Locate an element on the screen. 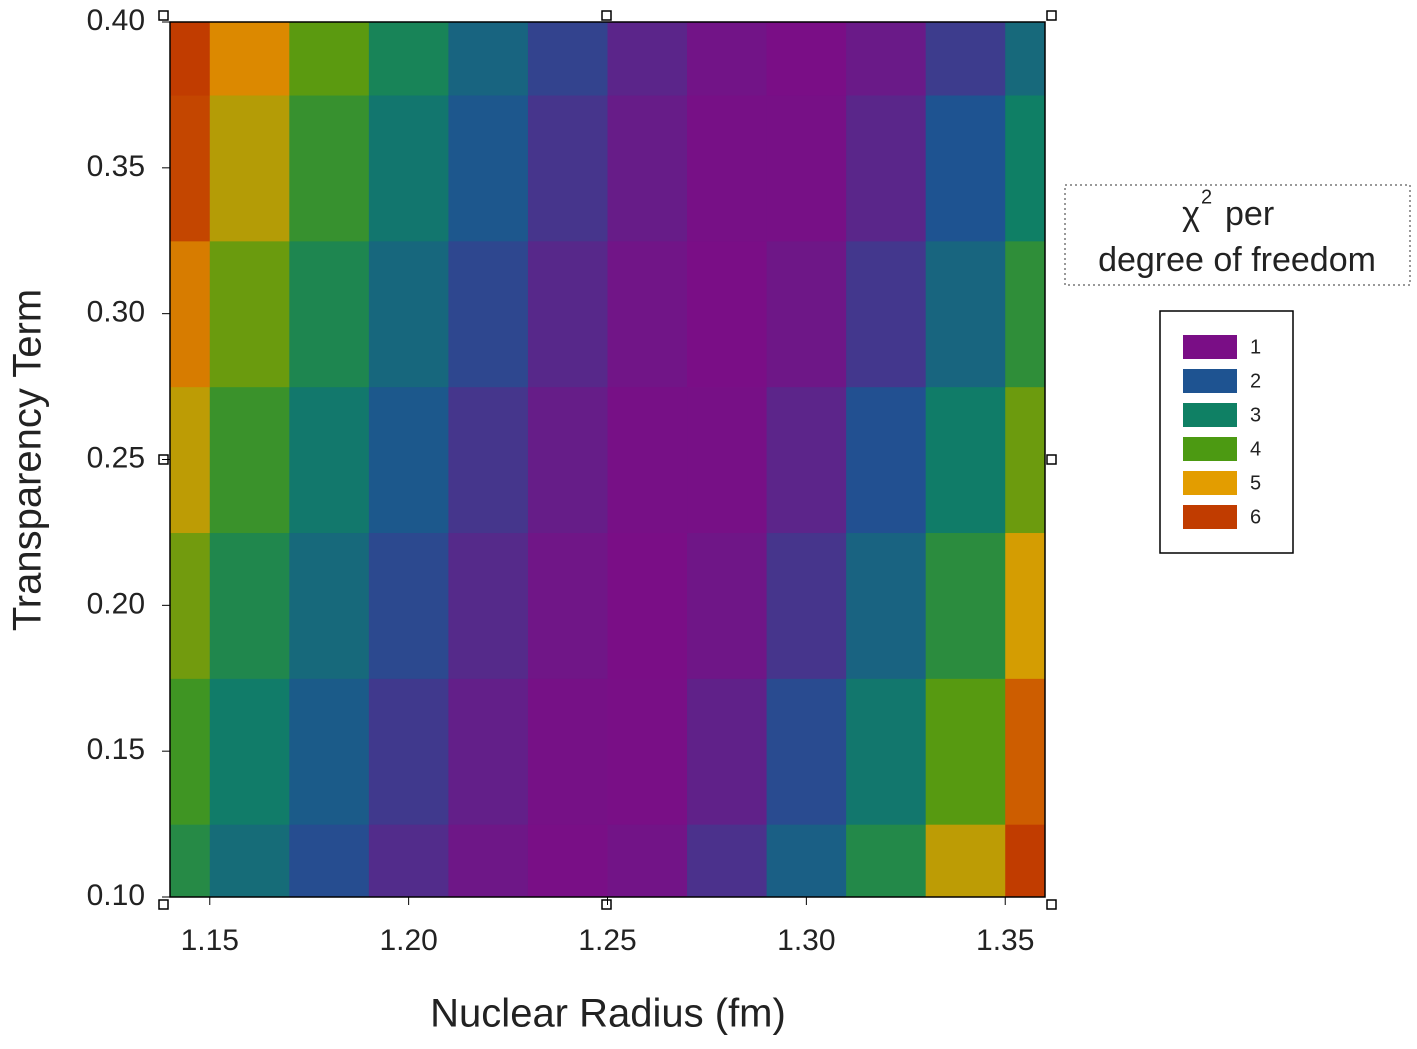 This screenshot has width=1417, height=1049. legend-label: 1 is located at coordinates (1255, 347).